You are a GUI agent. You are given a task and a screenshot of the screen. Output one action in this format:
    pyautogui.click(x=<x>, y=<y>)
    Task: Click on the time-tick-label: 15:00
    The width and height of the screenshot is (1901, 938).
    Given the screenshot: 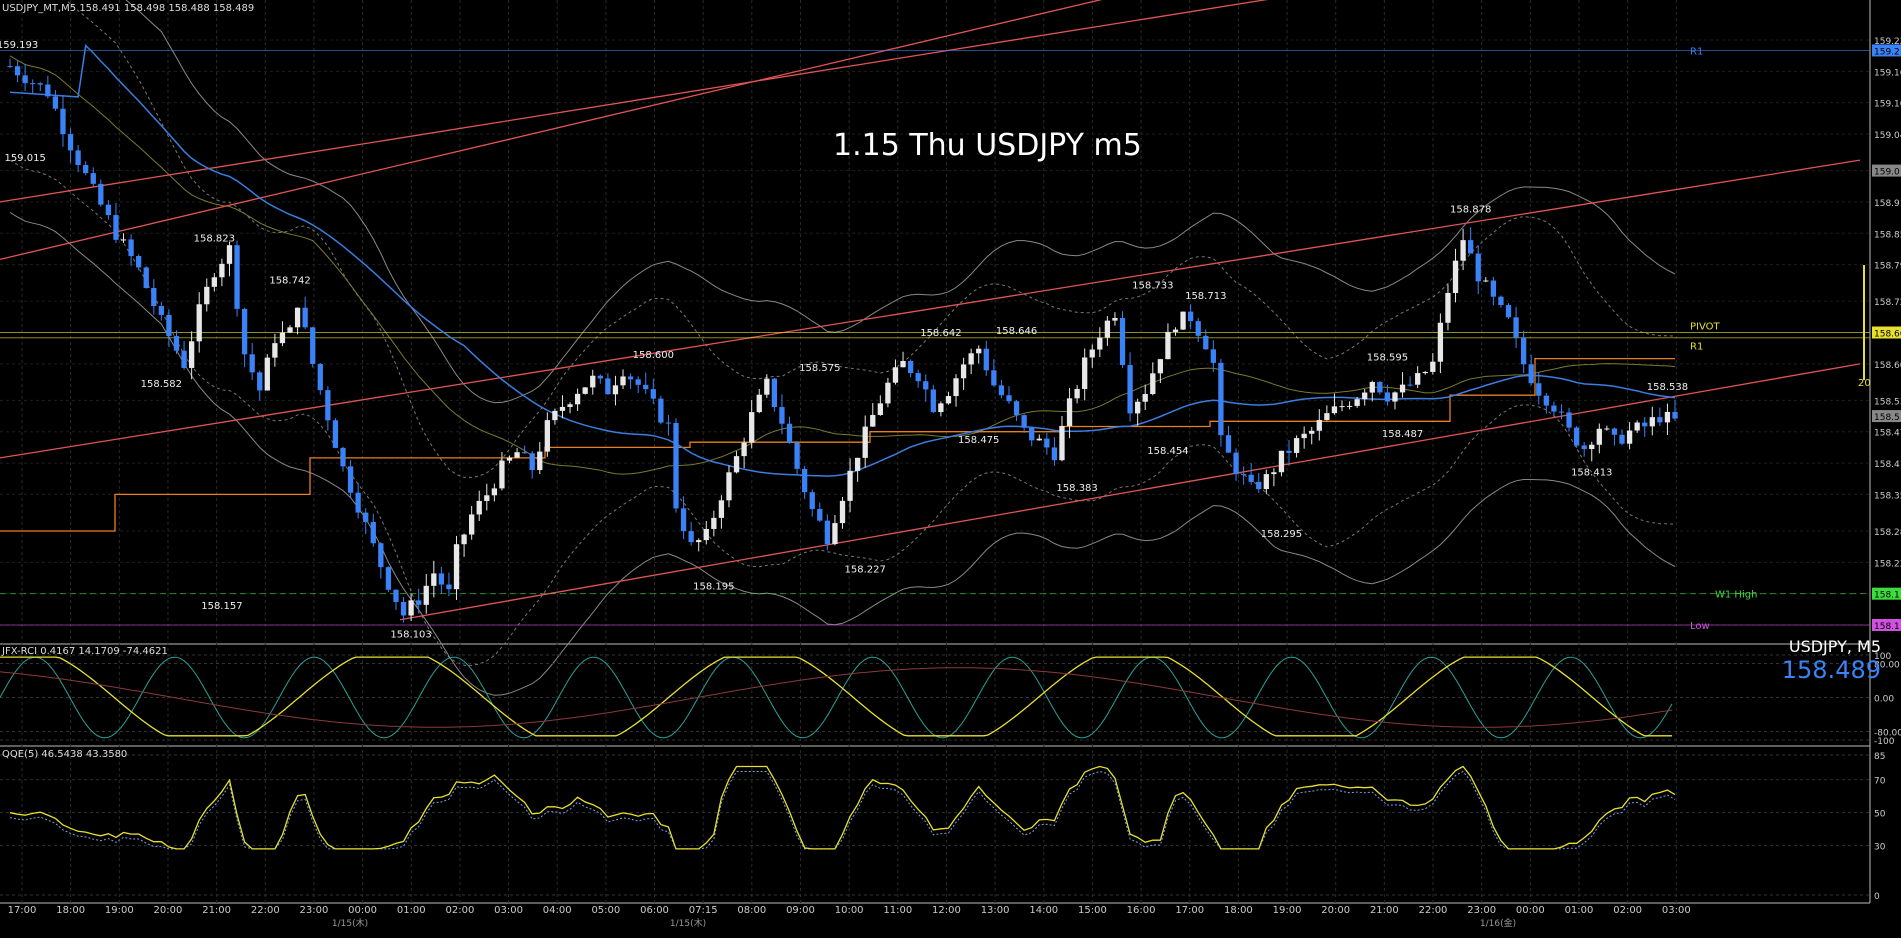 What is the action you would take?
    pyautogui.click(x=1092, y=910)
    